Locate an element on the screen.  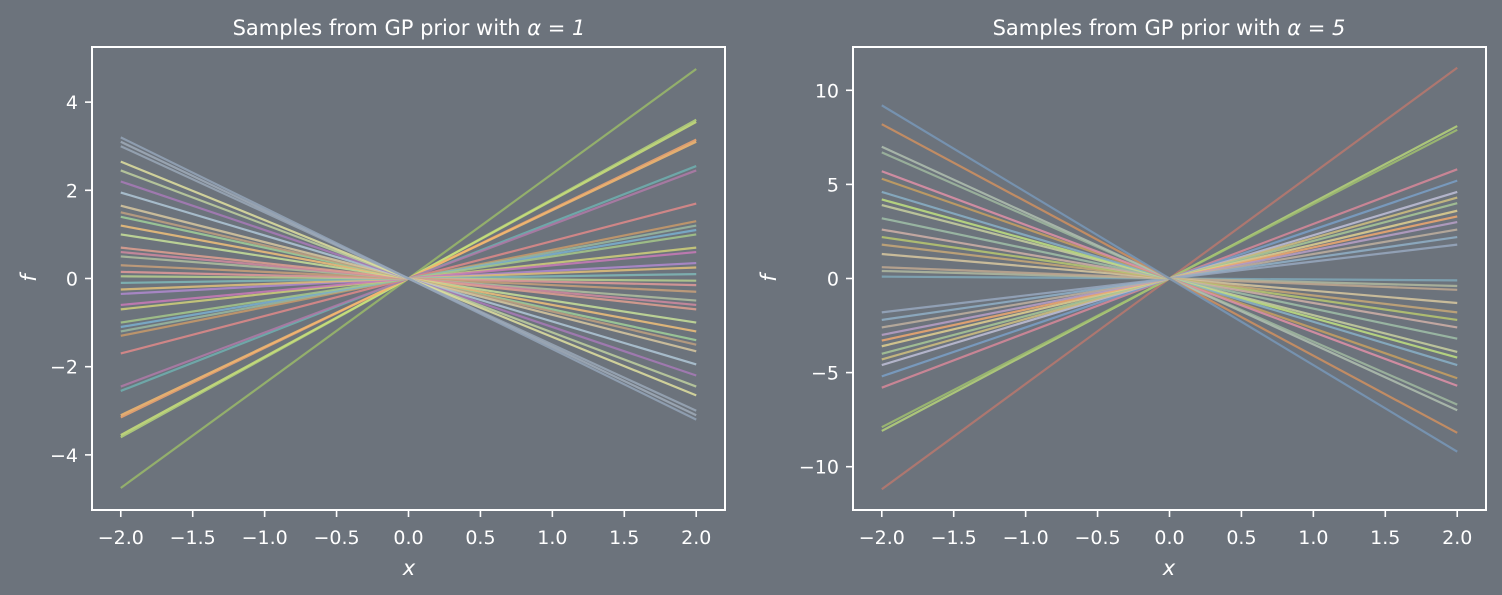
y-tick-label: 4 is located at coordinates (72, 103).